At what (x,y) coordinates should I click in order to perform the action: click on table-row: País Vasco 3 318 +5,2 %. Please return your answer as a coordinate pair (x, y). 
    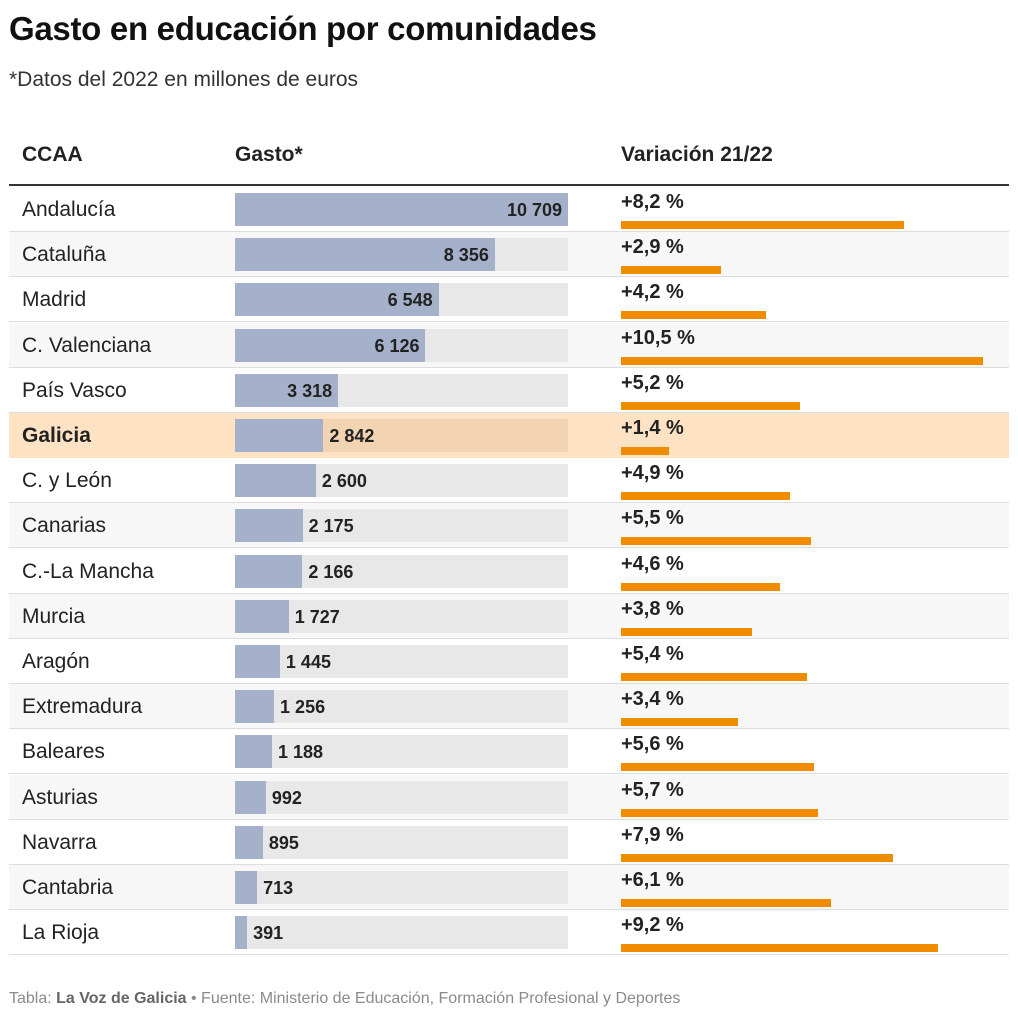
    Looking at the image, I should click on (509, 390).